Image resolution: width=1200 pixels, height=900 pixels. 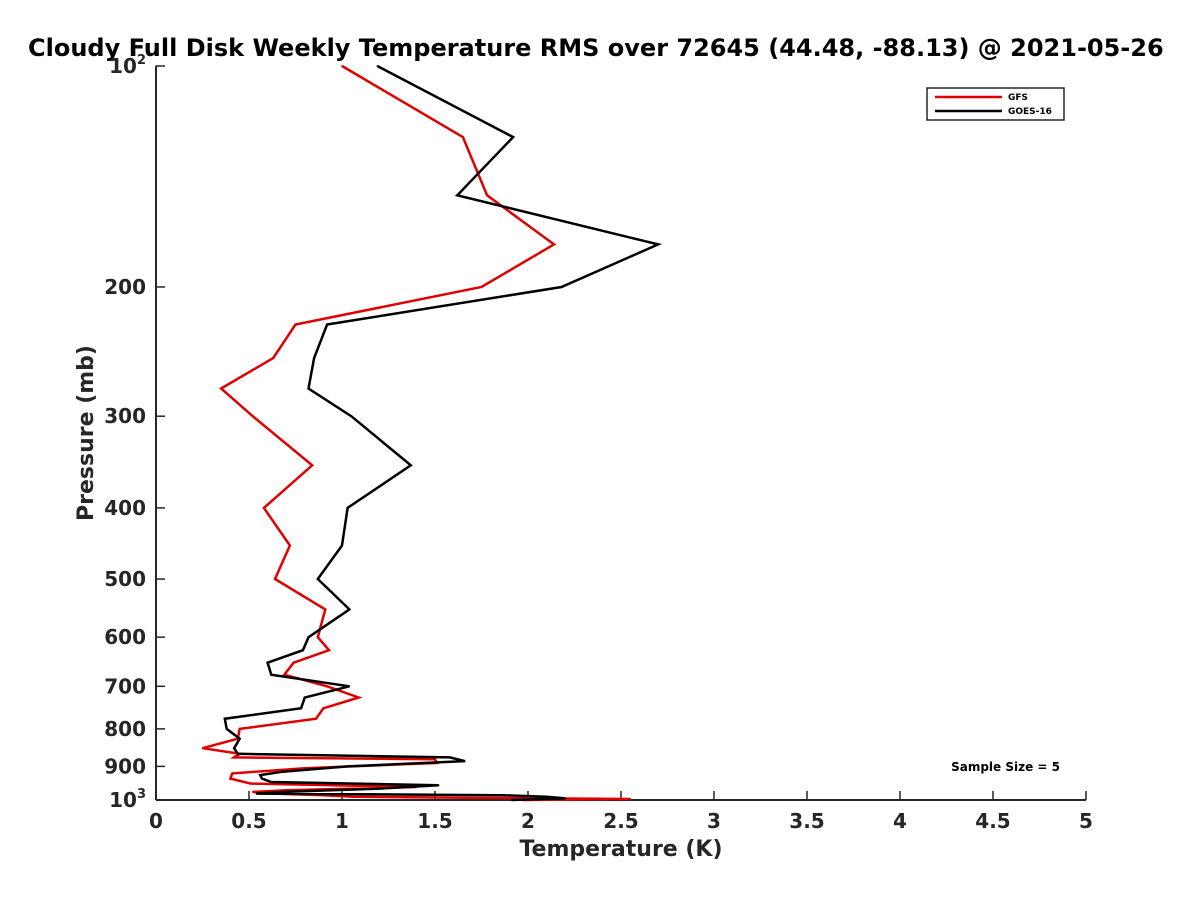 I want to click on x-axis-label: Temperature (K), so click(x=620, y=849).